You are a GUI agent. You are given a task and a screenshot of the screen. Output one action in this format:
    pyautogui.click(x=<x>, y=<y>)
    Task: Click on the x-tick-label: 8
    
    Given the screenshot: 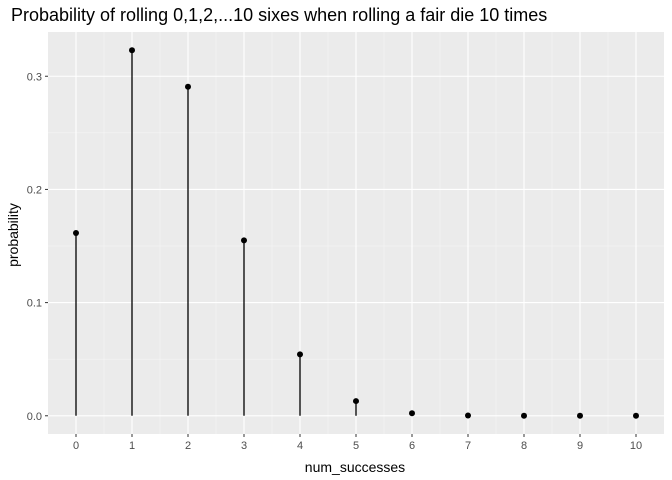 What is the action you would take?
    pyautogui.click(x=524, y=446)
    